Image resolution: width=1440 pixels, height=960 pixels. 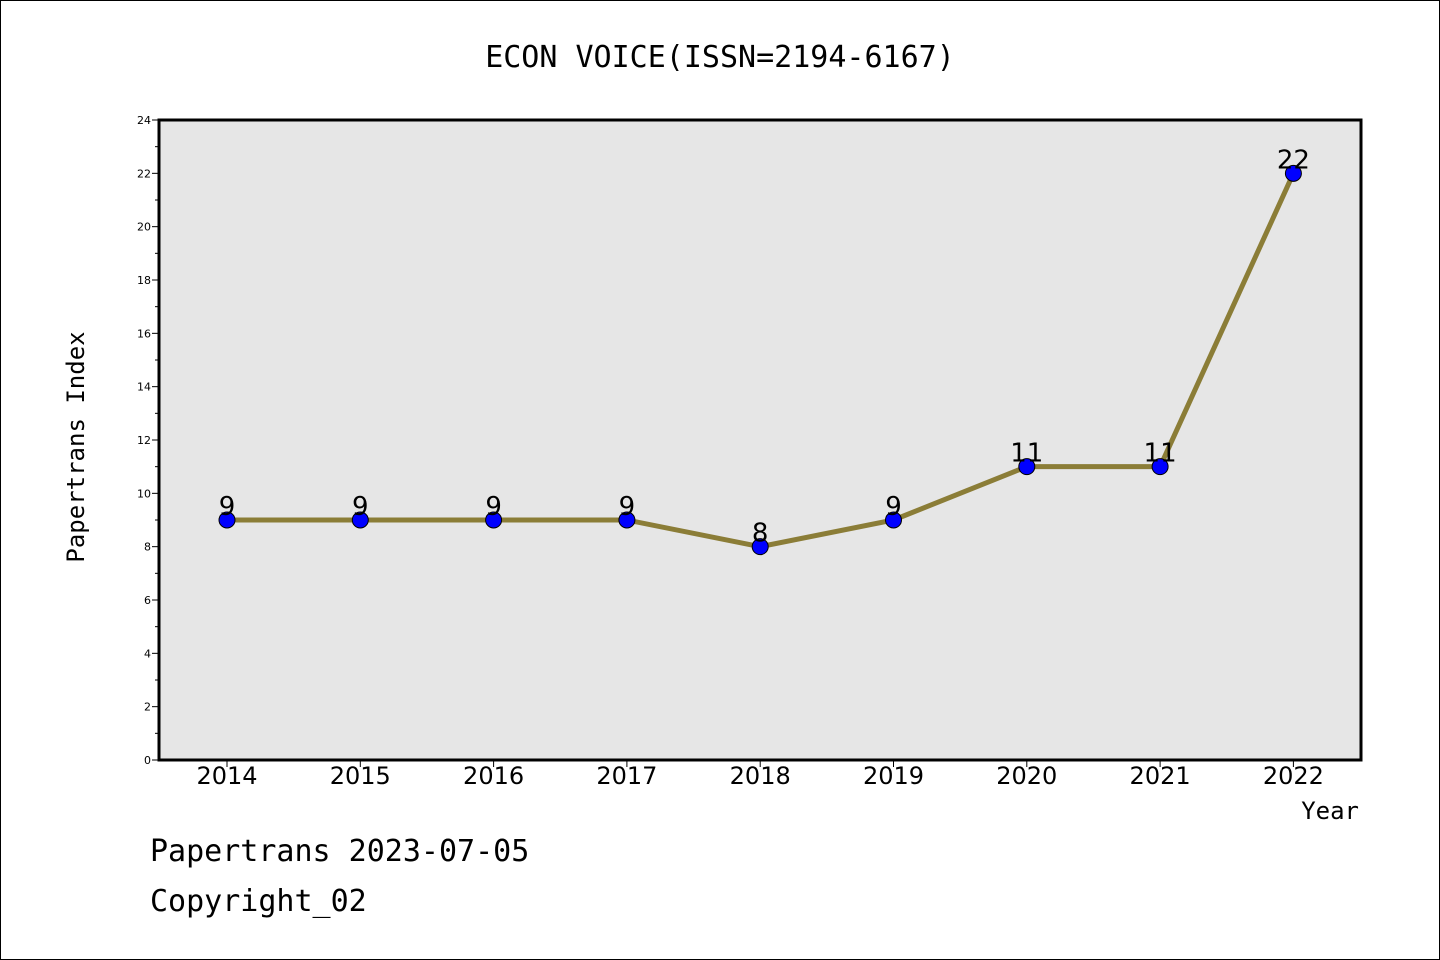 What do you see at coordinates (627, 507) in the screenshot?
I see `data-label-2017: 9` at bounding box center [627, 507].